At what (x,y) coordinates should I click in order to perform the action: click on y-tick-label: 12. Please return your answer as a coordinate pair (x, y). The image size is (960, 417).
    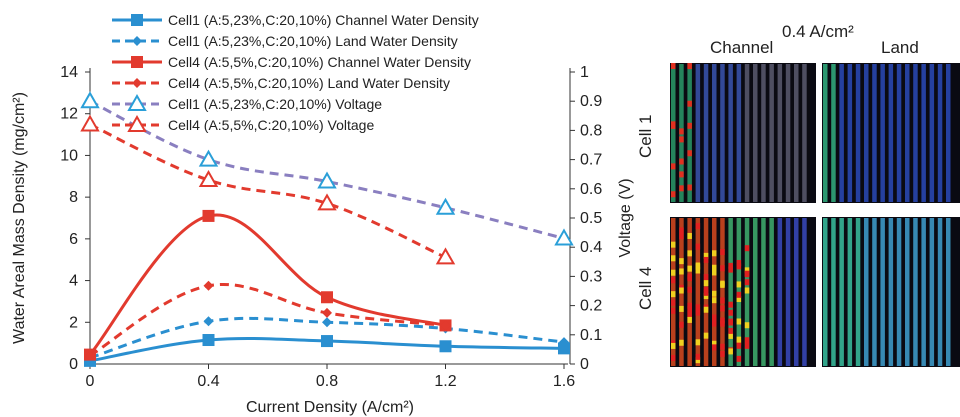
    Looking at the image, I should click on (69, 114).